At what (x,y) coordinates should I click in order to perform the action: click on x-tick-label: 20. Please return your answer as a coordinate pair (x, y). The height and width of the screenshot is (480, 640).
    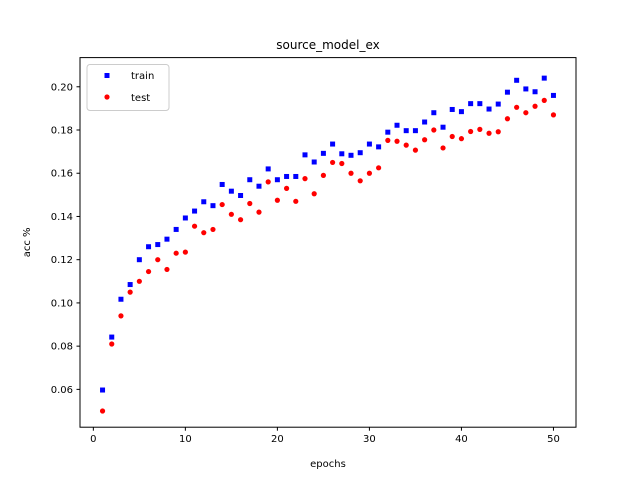
    Looking at the image, I should click on (277, 439).